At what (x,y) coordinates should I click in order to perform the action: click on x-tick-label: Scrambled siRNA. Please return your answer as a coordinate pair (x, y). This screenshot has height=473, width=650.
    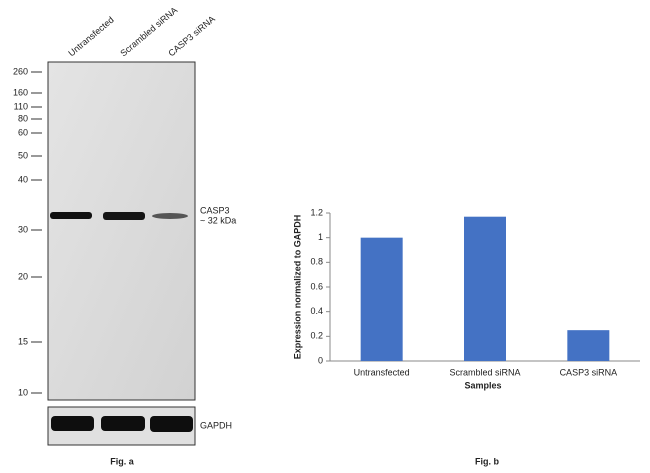
    Looking at the image, I should click on (484, 372).